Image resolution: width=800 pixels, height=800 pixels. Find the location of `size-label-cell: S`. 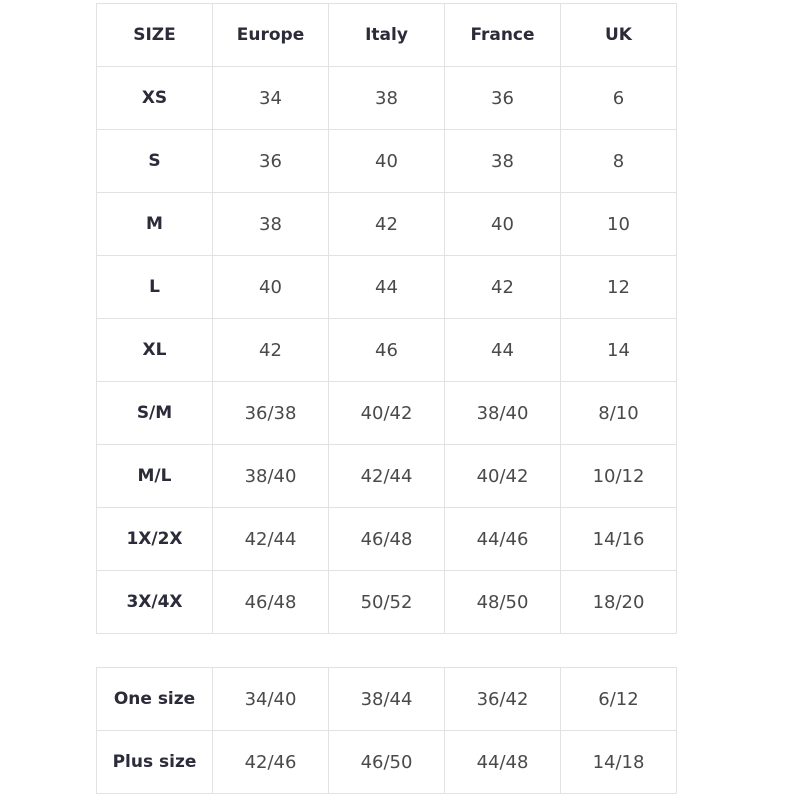

size-label-cell: S is located at coordinates (154, 161).